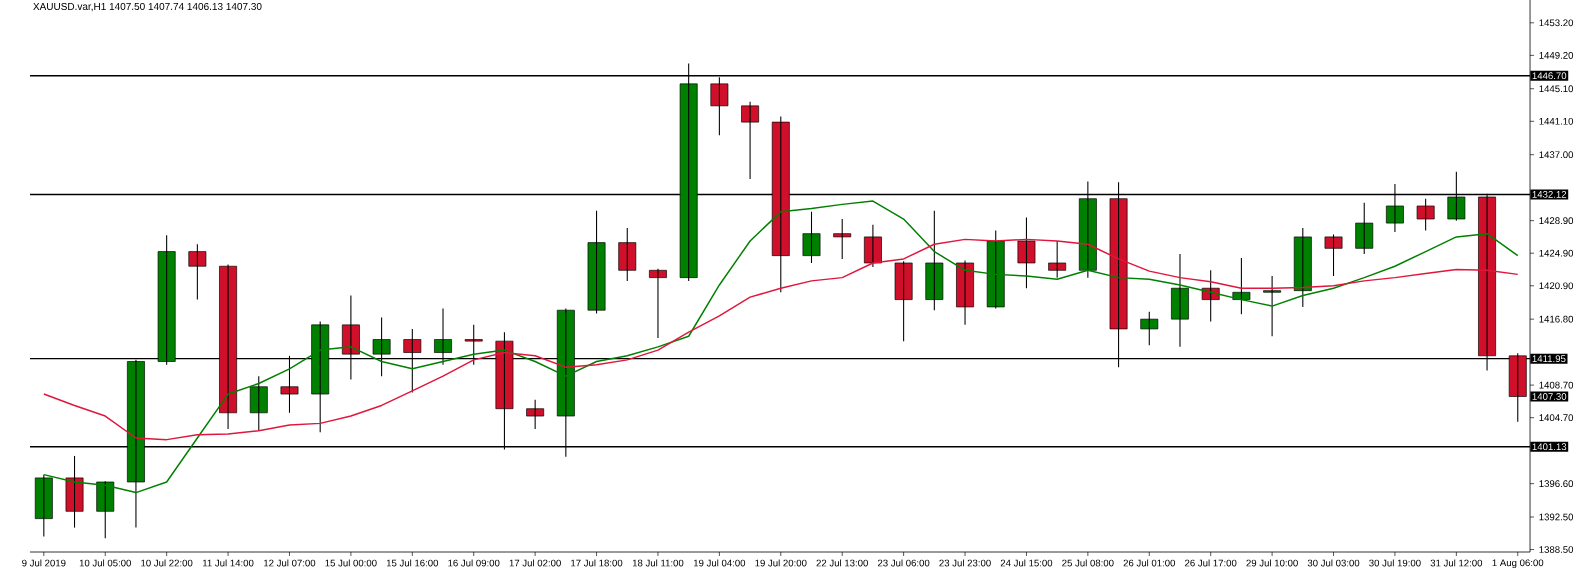 The width and height of the screenshot is (1590, 572). I want to click on y-tick-label: 1441.10, so click(1556, 121).